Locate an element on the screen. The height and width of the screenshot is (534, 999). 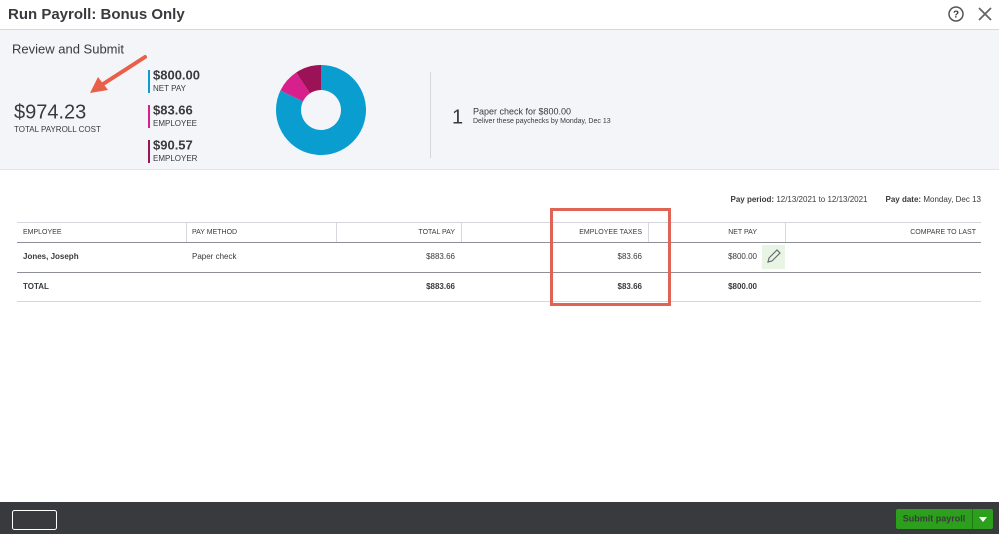
submit-label: Submit payroll is located at coordinates (934, 518).